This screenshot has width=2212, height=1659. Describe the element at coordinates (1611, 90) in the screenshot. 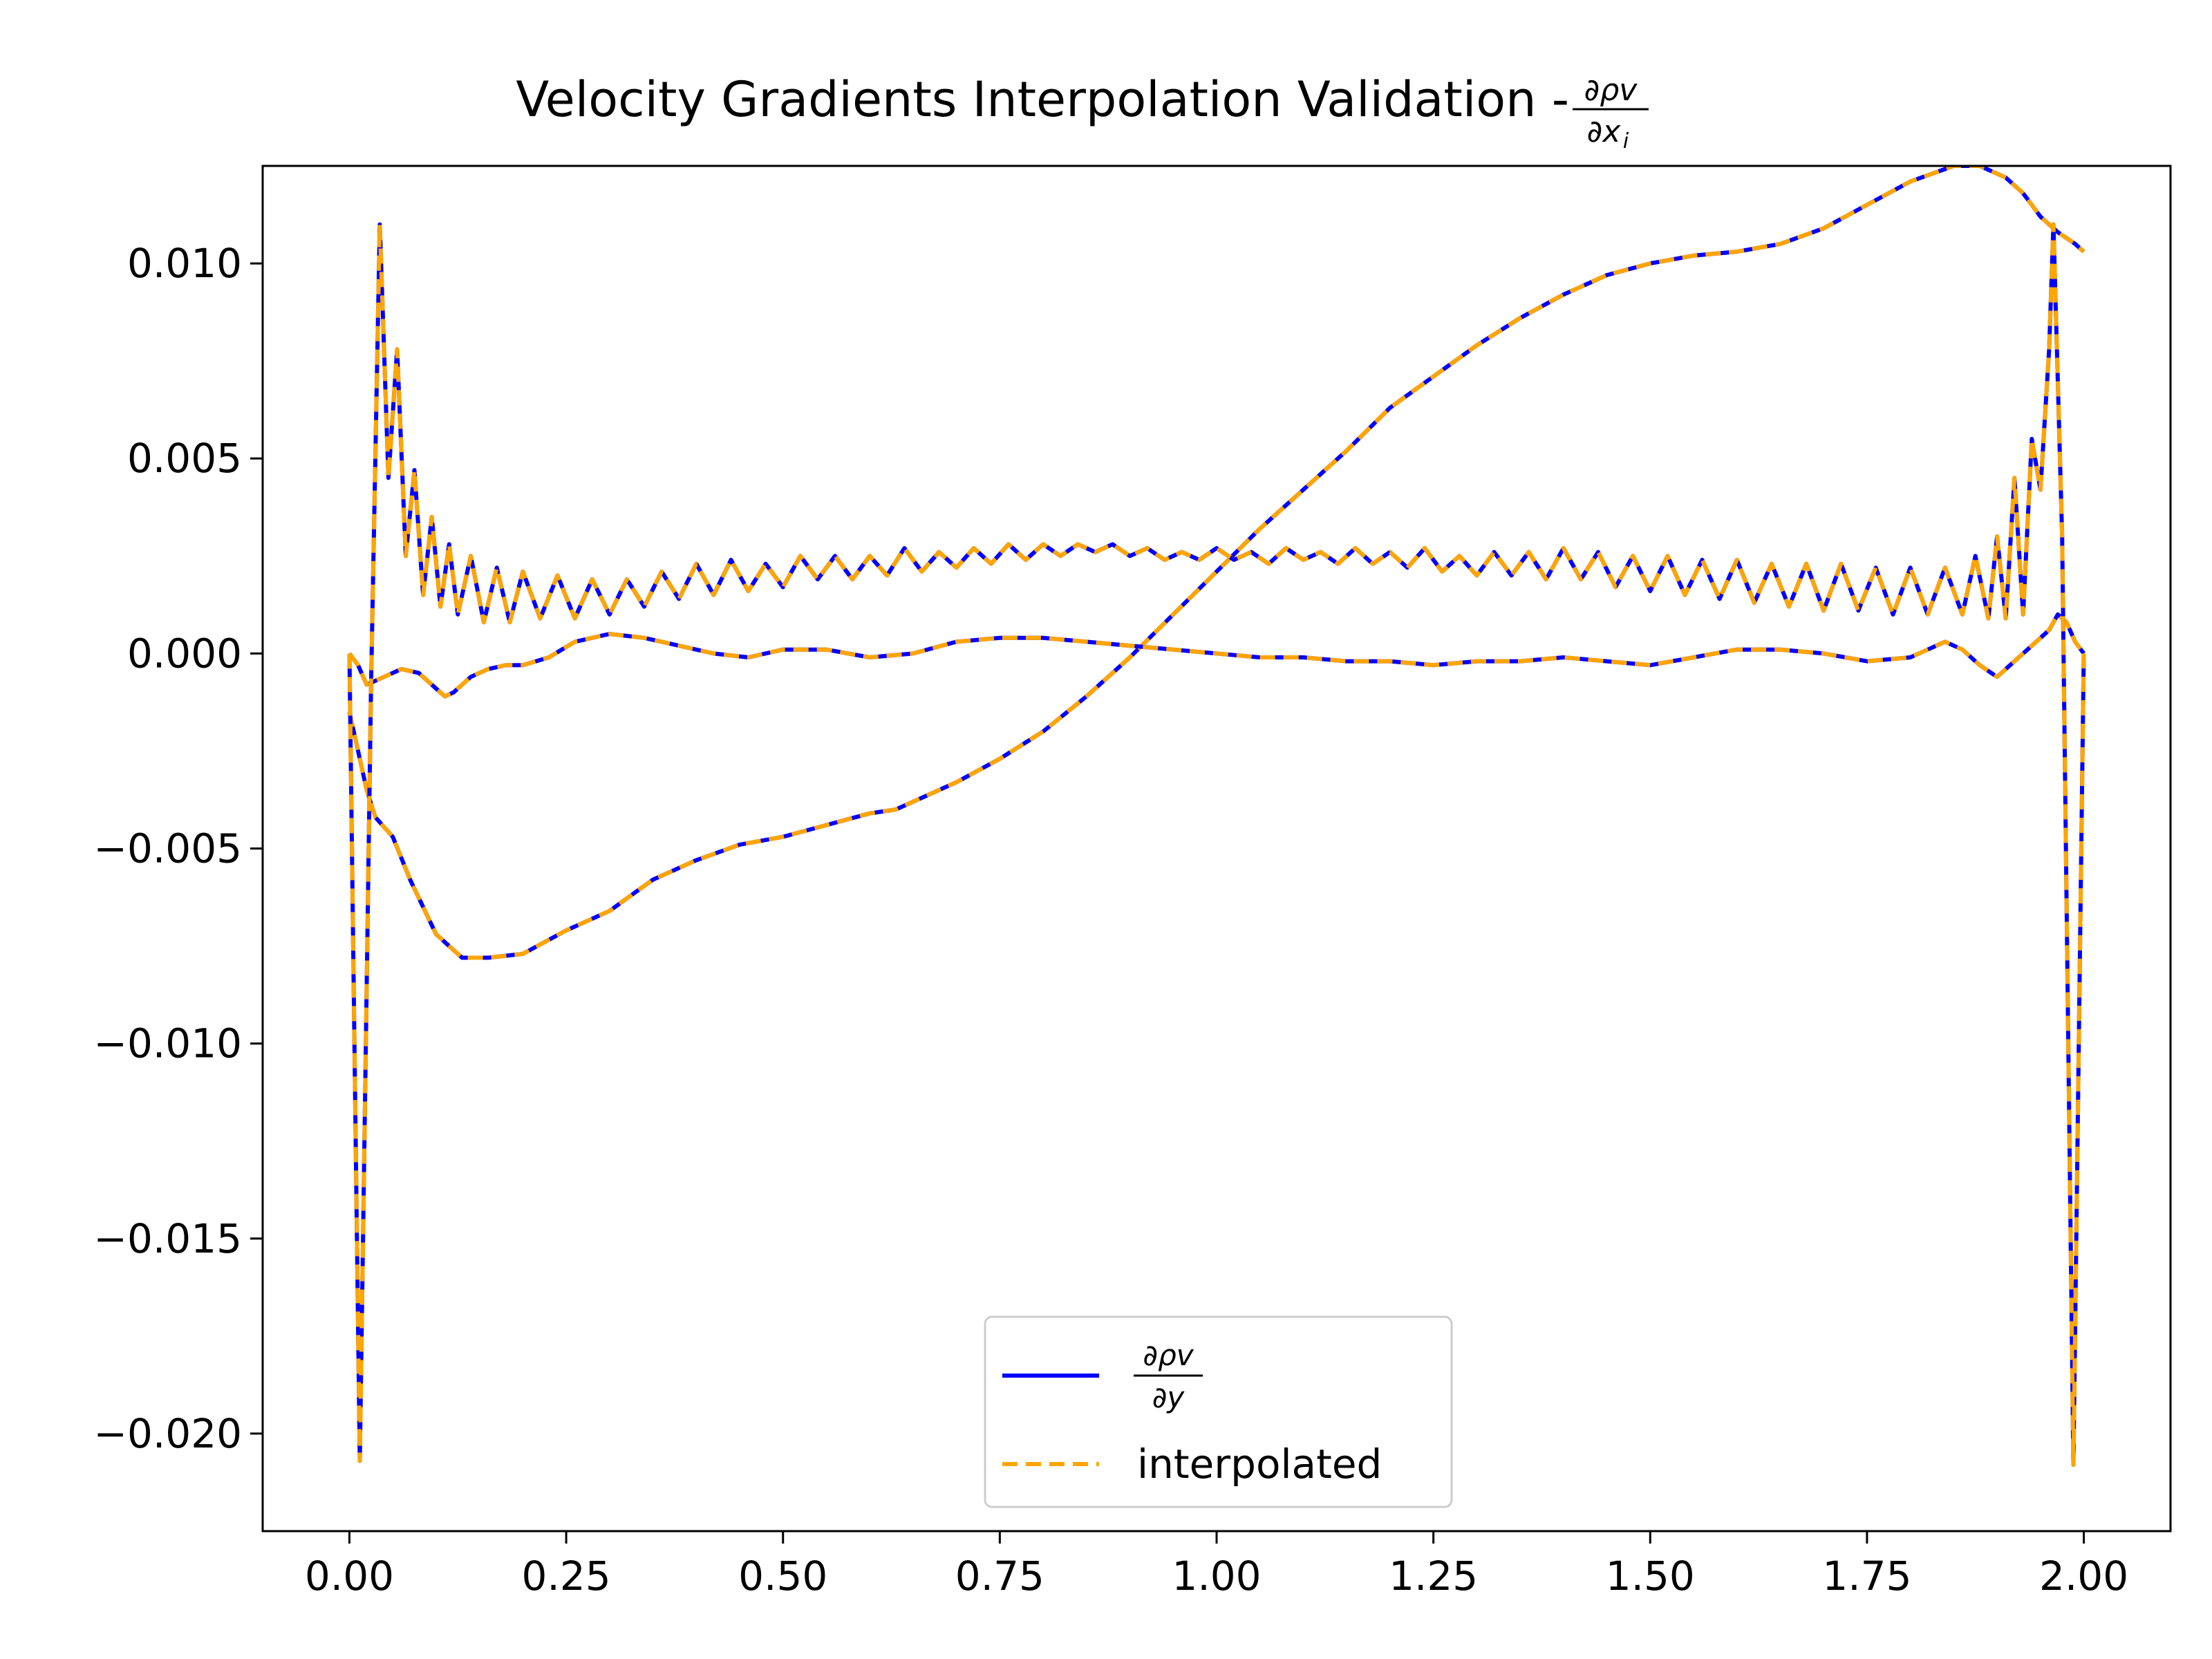

I see `title-fraction-numerator: ∂ρv` at that location.